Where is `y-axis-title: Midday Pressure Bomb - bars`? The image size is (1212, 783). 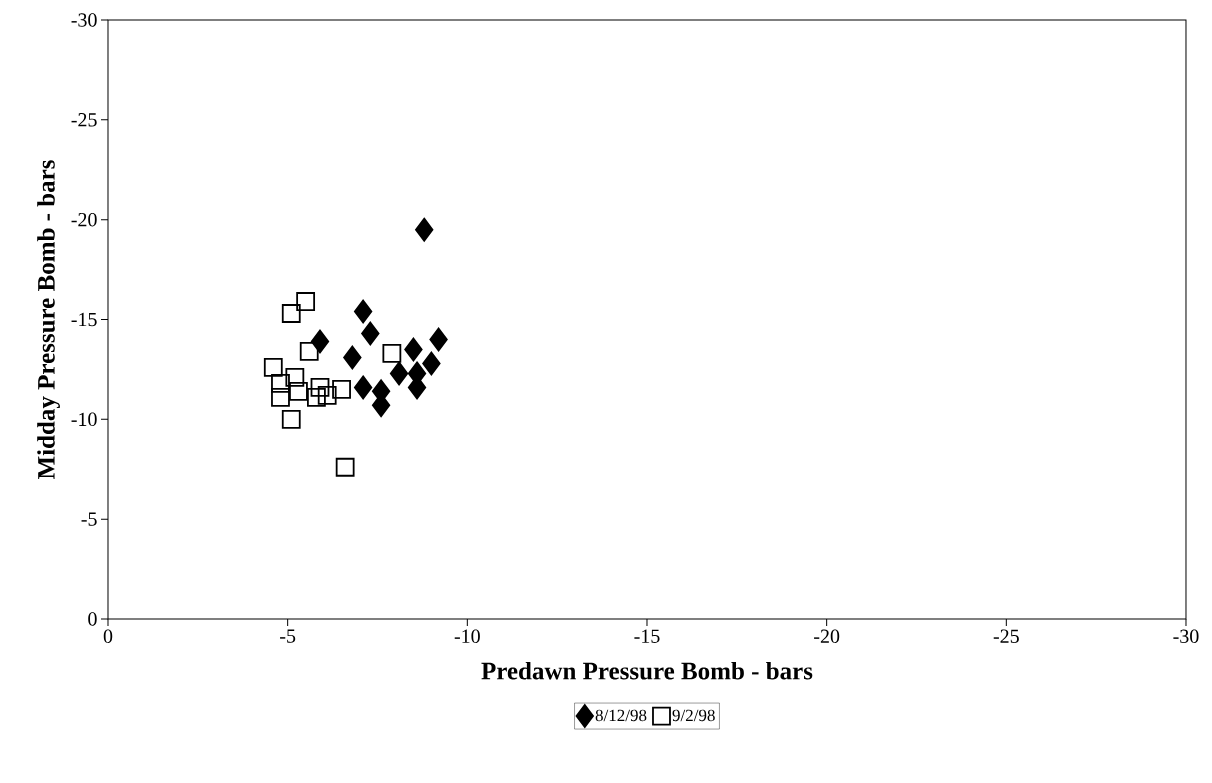
y-axis-title: Midday Pressure Bomb - bars is located at coordinates (48, 320).